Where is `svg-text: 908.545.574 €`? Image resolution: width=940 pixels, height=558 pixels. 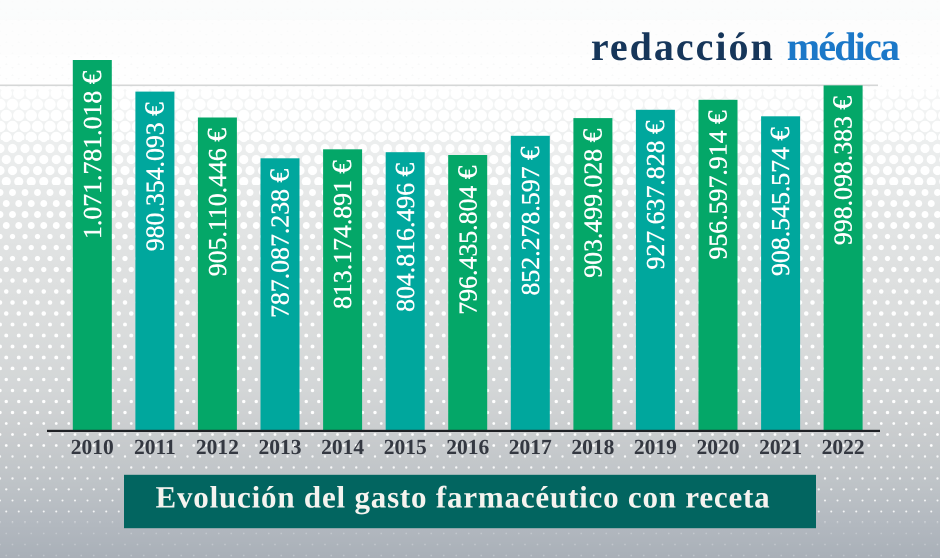
svg-text: 908.545.574 € is located at coordinates (779, 201).